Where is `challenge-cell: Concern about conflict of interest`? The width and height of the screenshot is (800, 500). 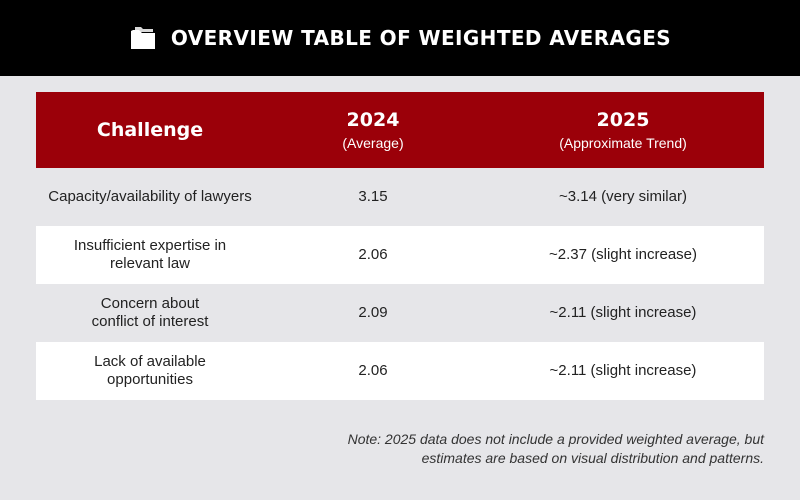
challenge-cell: Concern about conflict of interest is located at coordinates (150, 313).